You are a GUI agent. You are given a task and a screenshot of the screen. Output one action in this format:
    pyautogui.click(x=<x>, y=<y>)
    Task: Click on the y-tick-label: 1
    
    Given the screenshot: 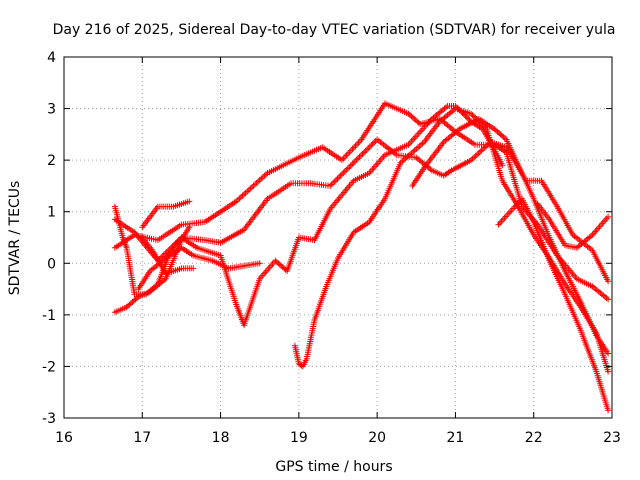 What is the action you would take?
    pyautogui.click(x=51, y=213)
    